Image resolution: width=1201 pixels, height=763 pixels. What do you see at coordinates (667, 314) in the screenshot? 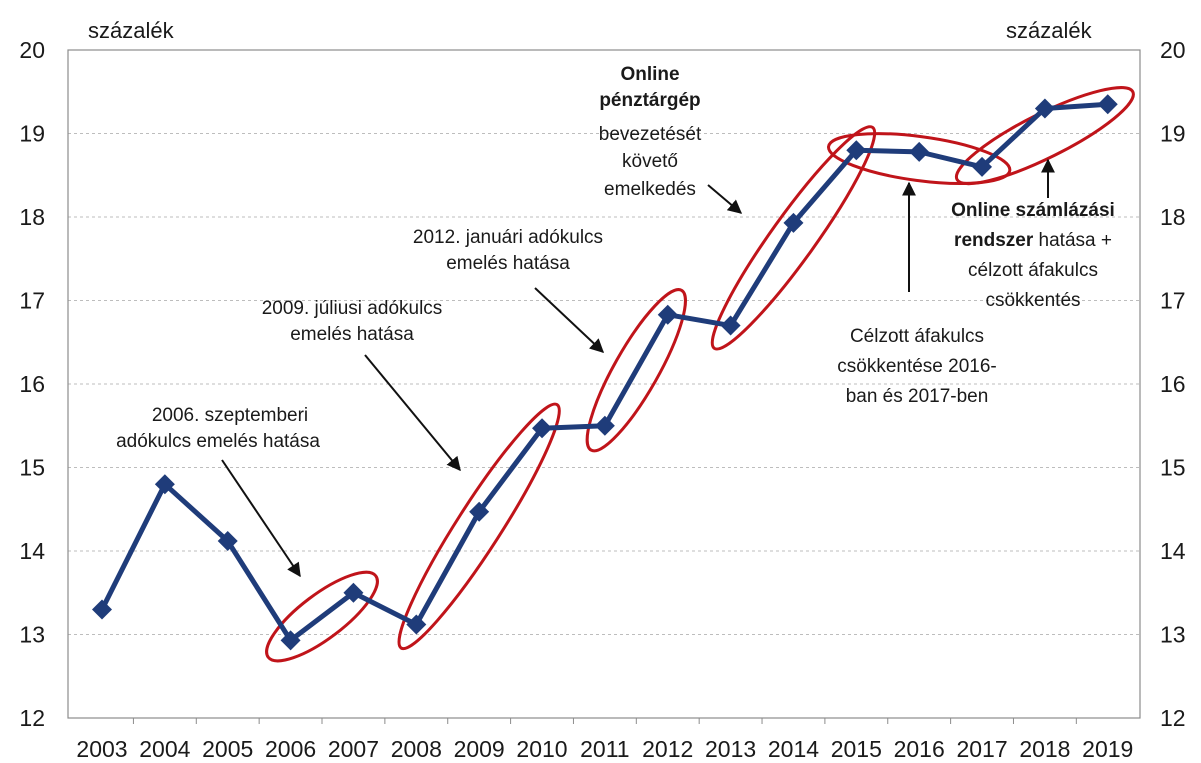
I see `data-point-2012` at bounding box center [667, 314].